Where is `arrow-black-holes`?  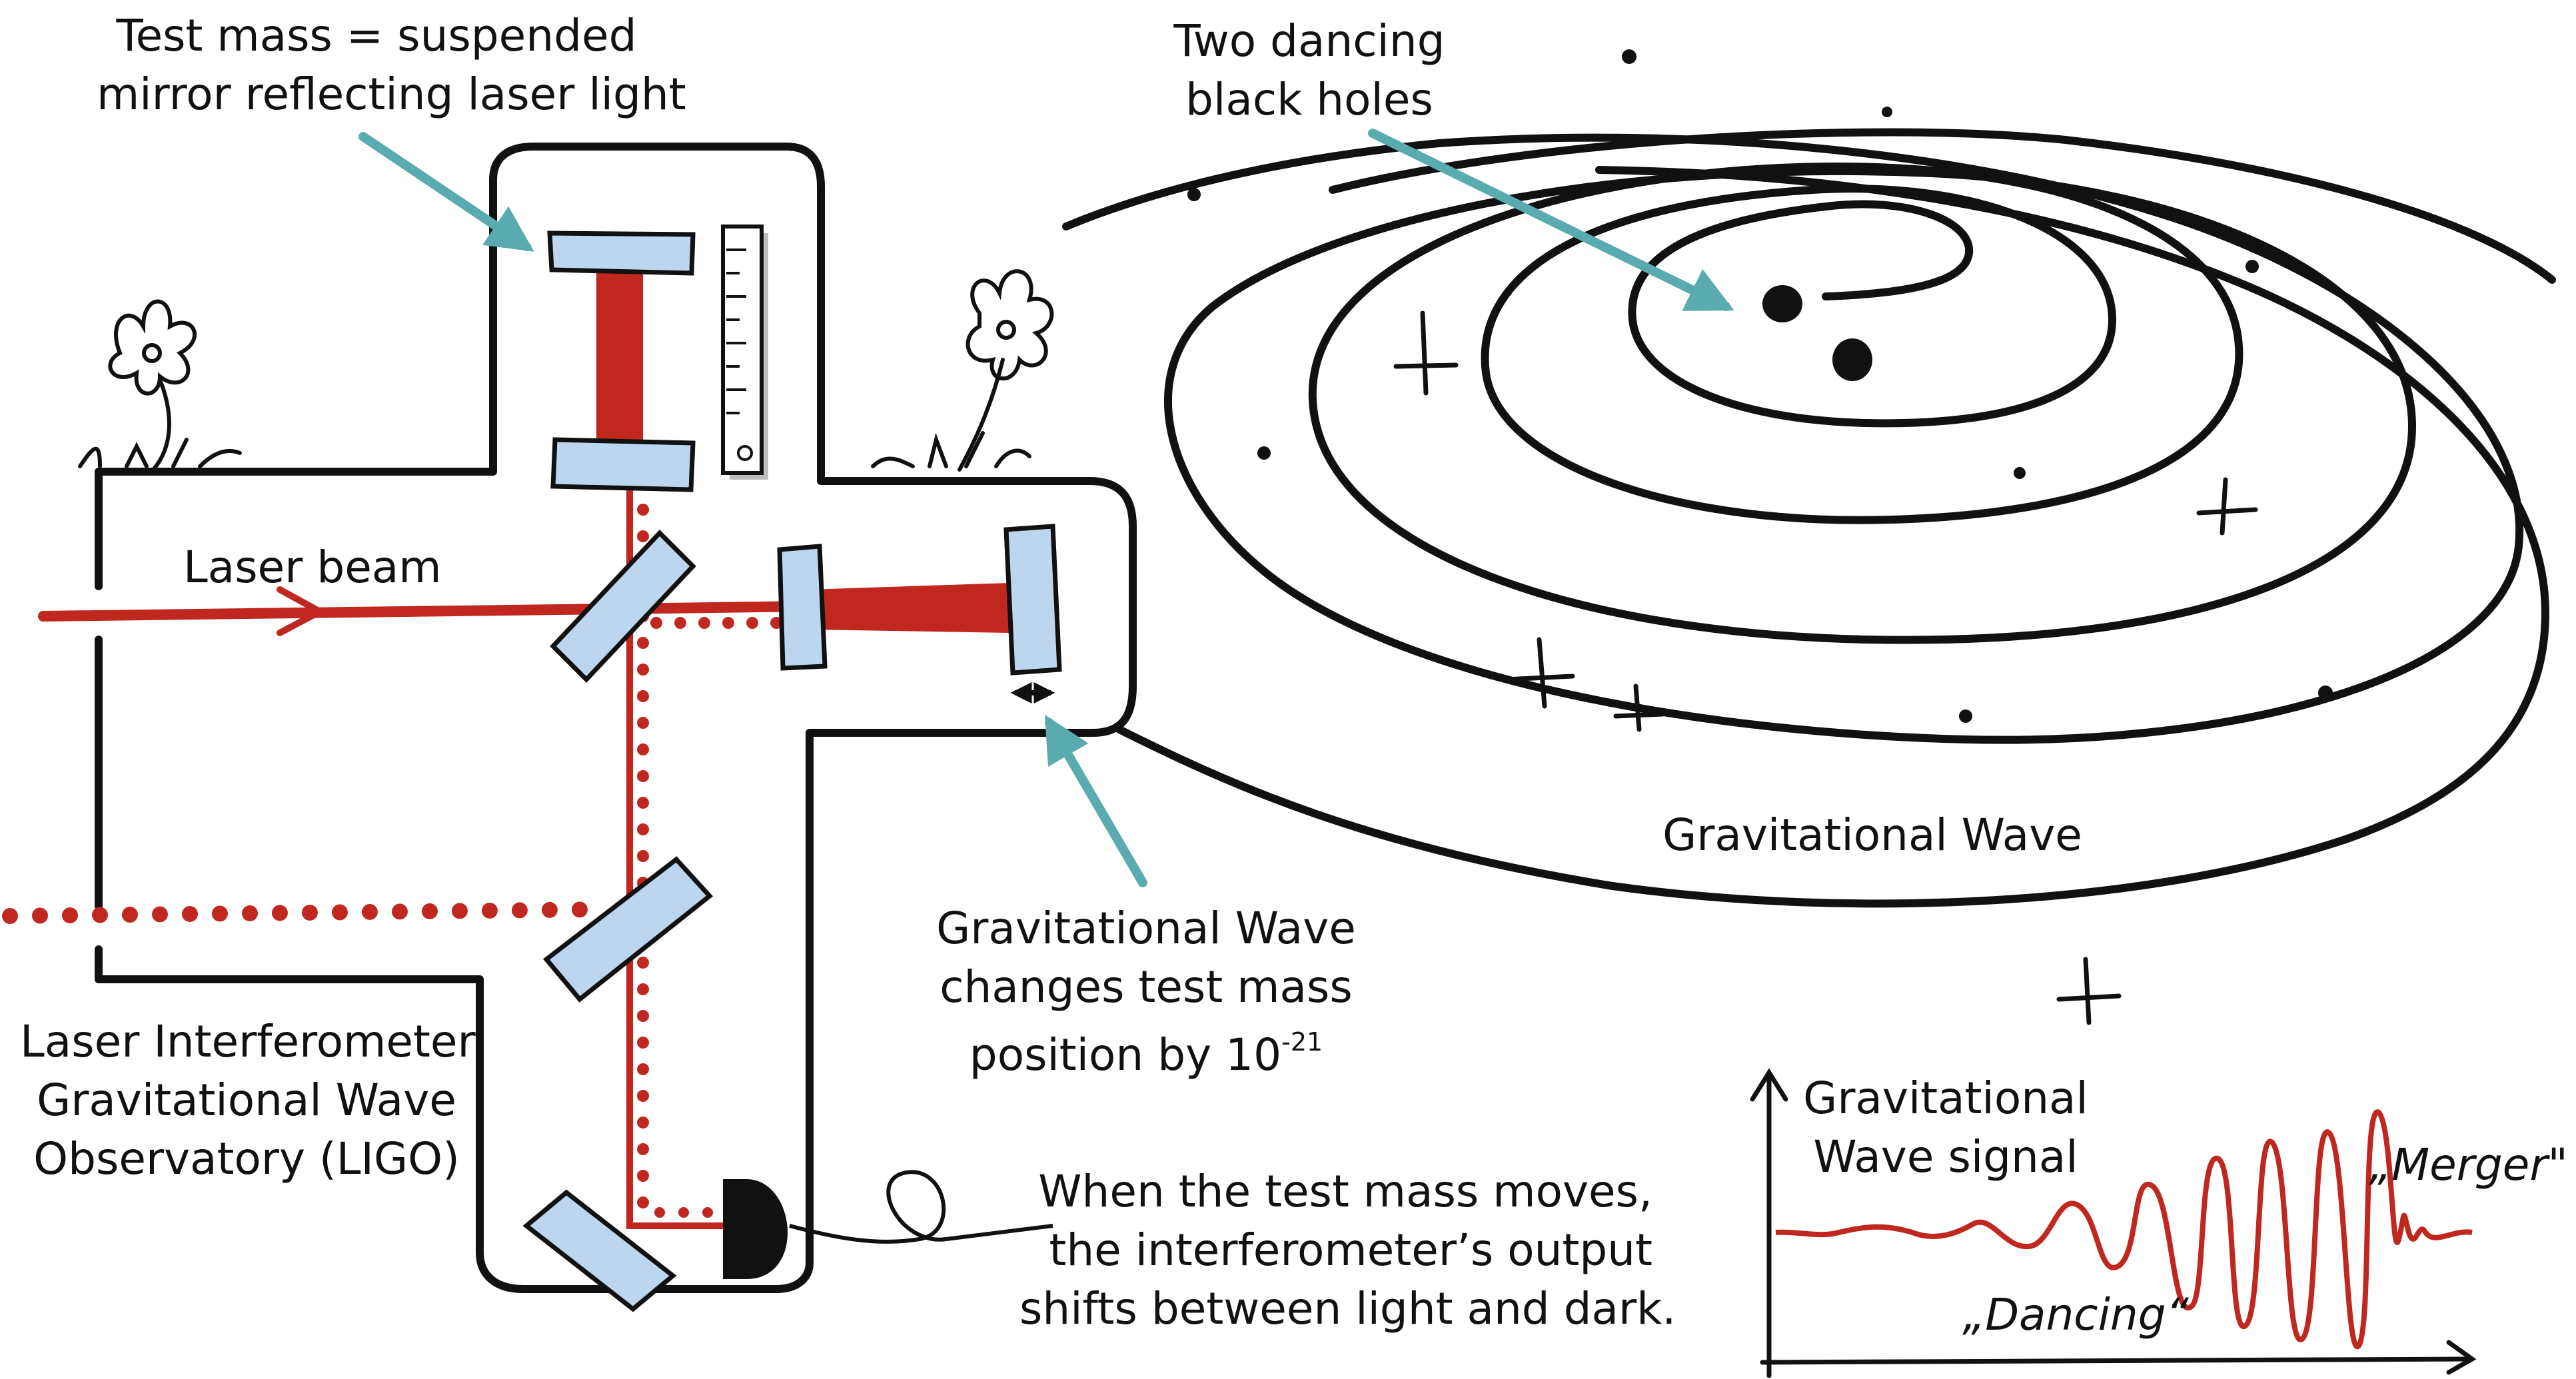 arrow-black-holes is located at coordinates (1551, 220).